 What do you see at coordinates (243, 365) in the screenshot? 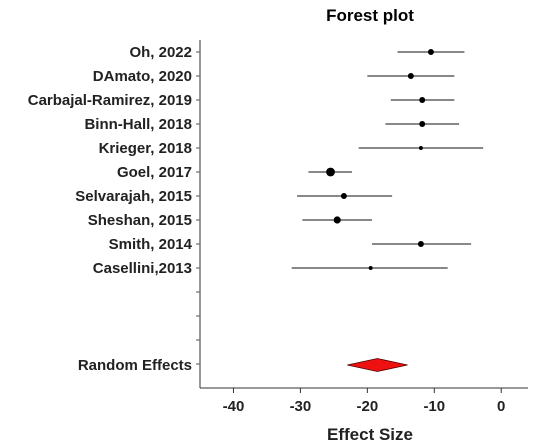
I see `summary-row: Random Effects` at bounding box center [243, 365].